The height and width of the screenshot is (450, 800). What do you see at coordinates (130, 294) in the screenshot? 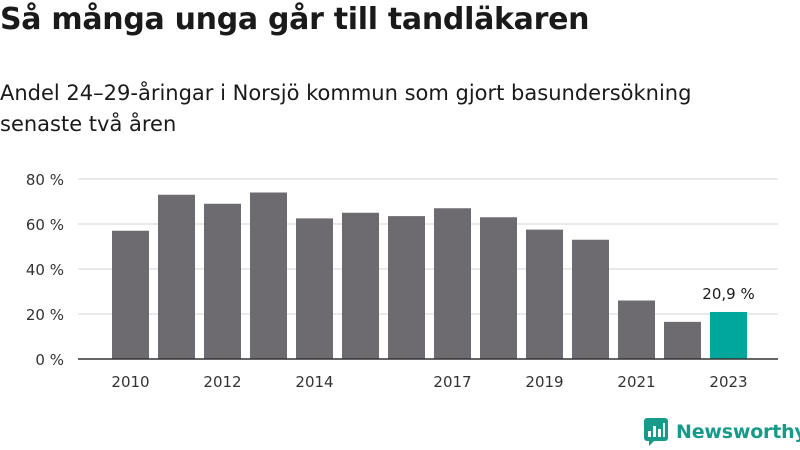
I see `bar-2010` at bounding box center [130, 294].